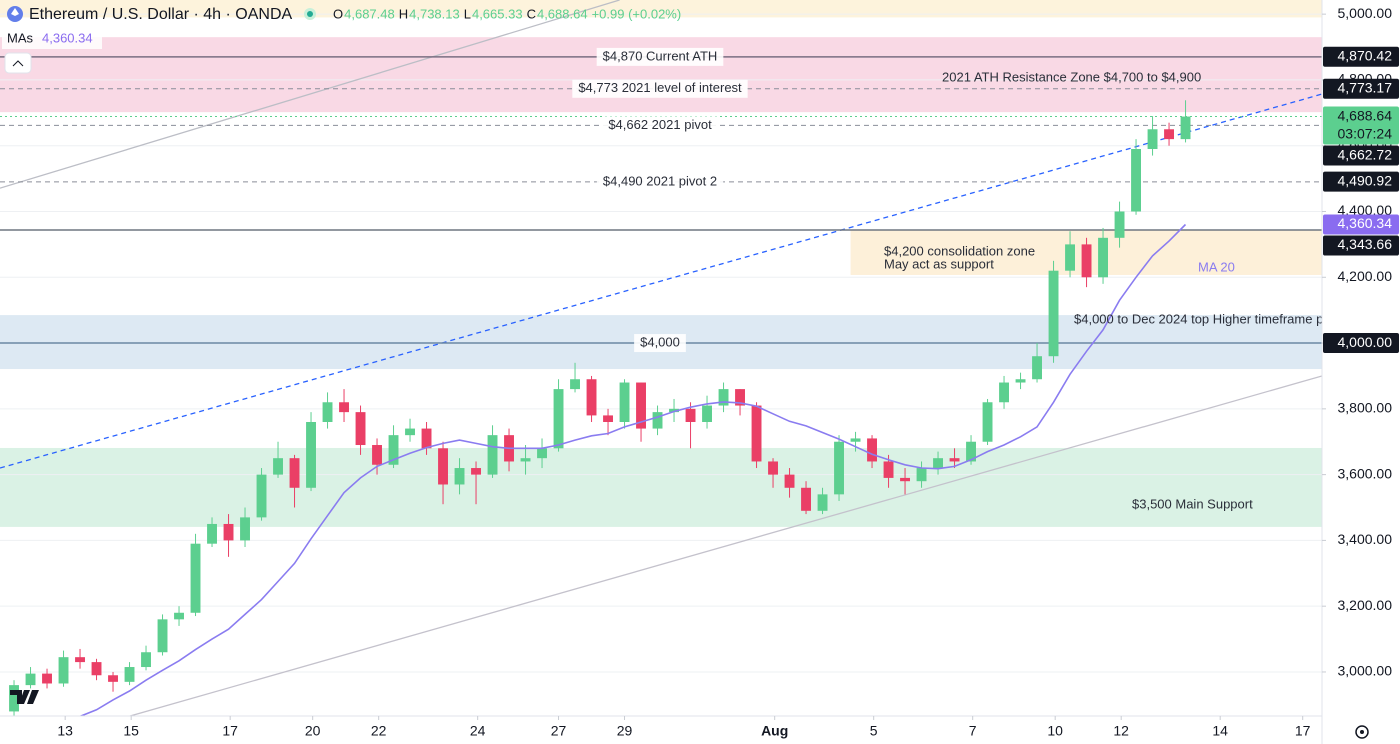  Describe the element at coordinates (531, 13) in the screenshot. I see `ohlc-key: C` at that location.